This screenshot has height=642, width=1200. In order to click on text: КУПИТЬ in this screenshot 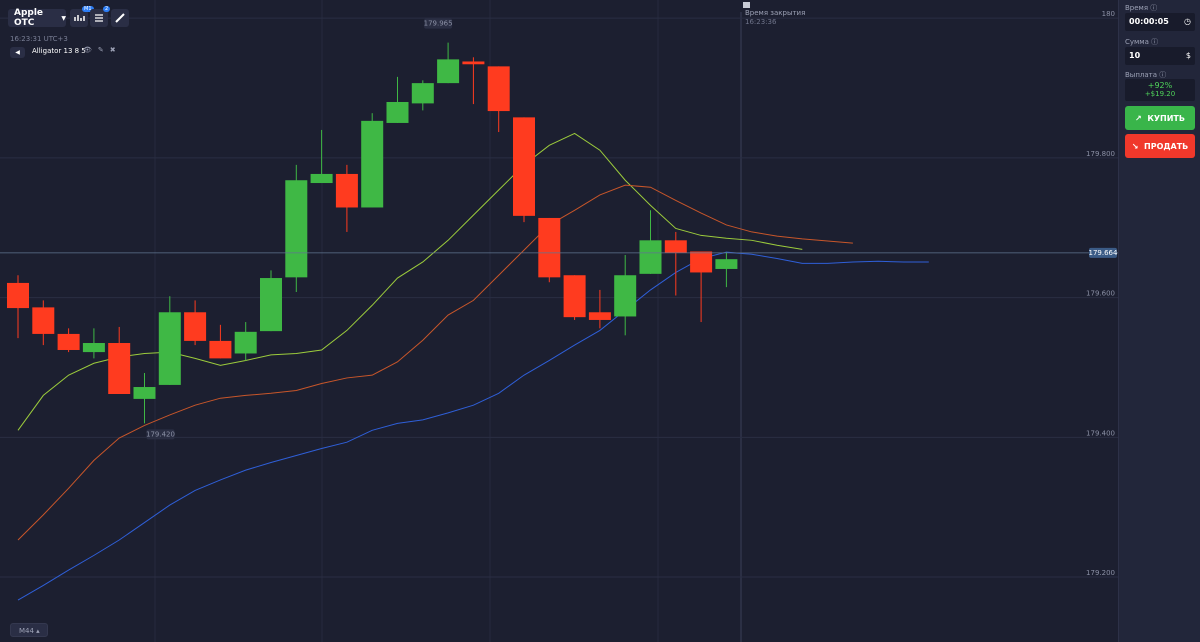, I will do `click(1166, 118)`.